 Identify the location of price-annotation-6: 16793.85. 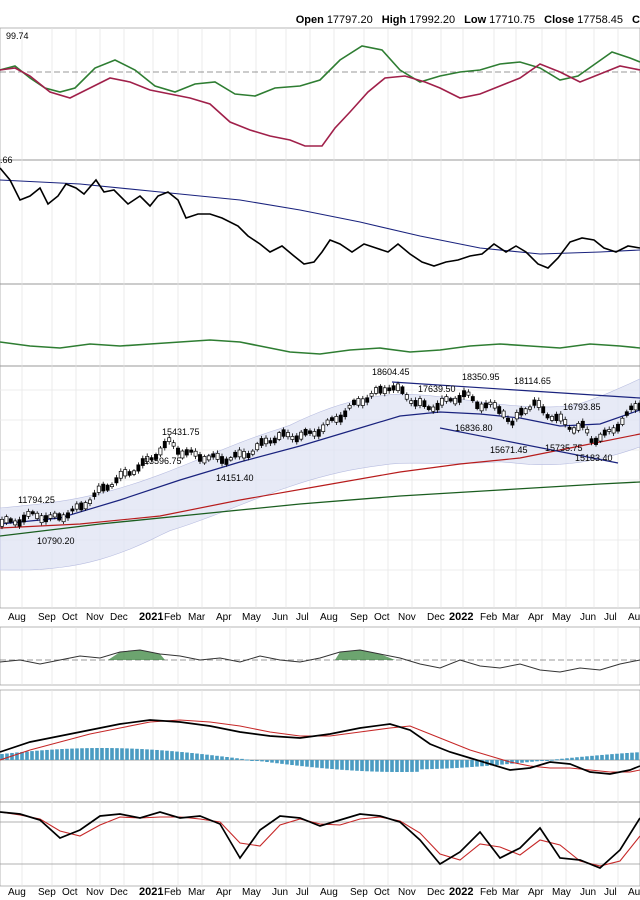
(582, 407).